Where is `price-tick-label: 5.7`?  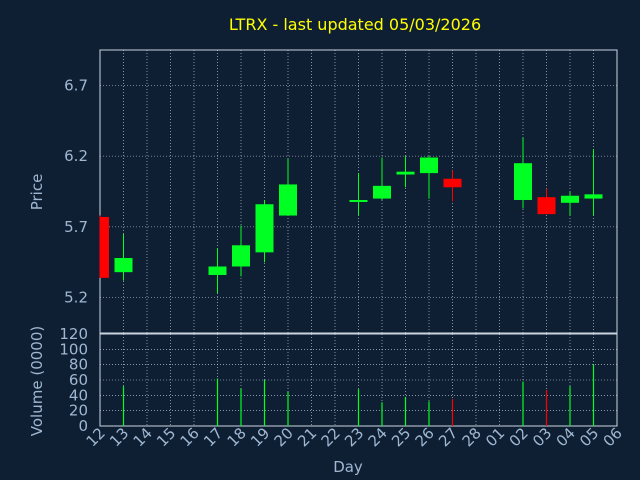
price-tick-label: 5.7 is located at coordinates (76, 227).